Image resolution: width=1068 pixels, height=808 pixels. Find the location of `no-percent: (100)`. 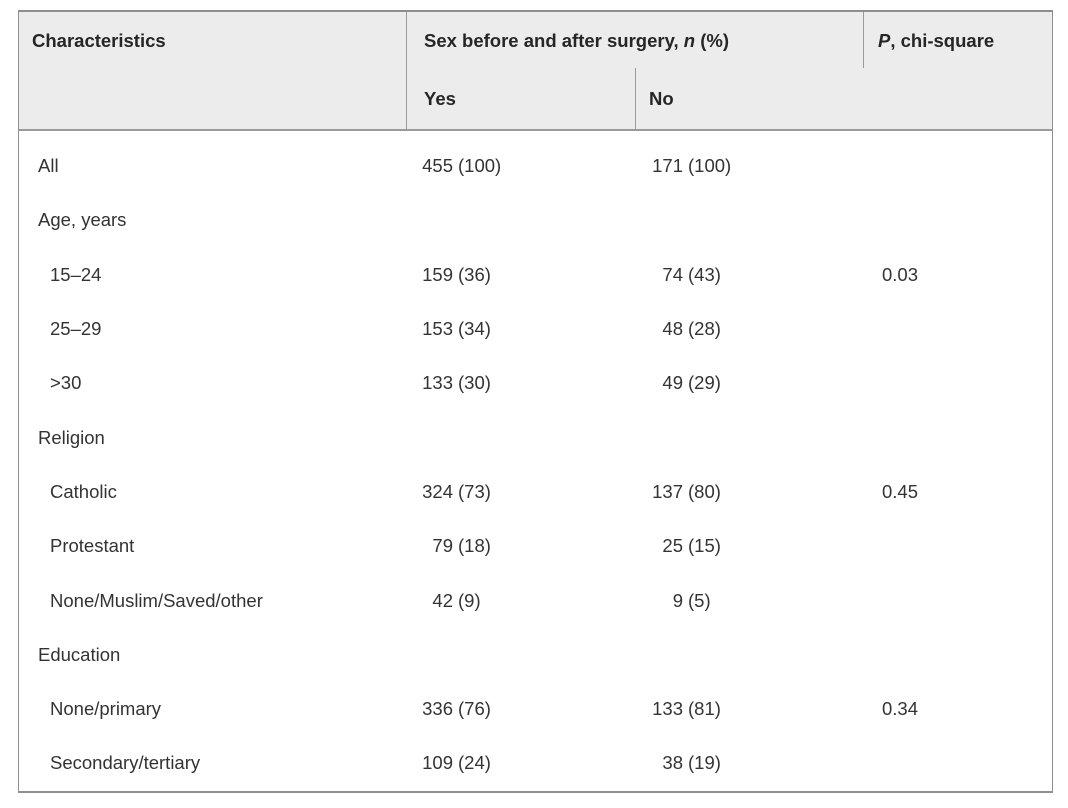

no-percent: (100) is located at coordinates (710, 166).